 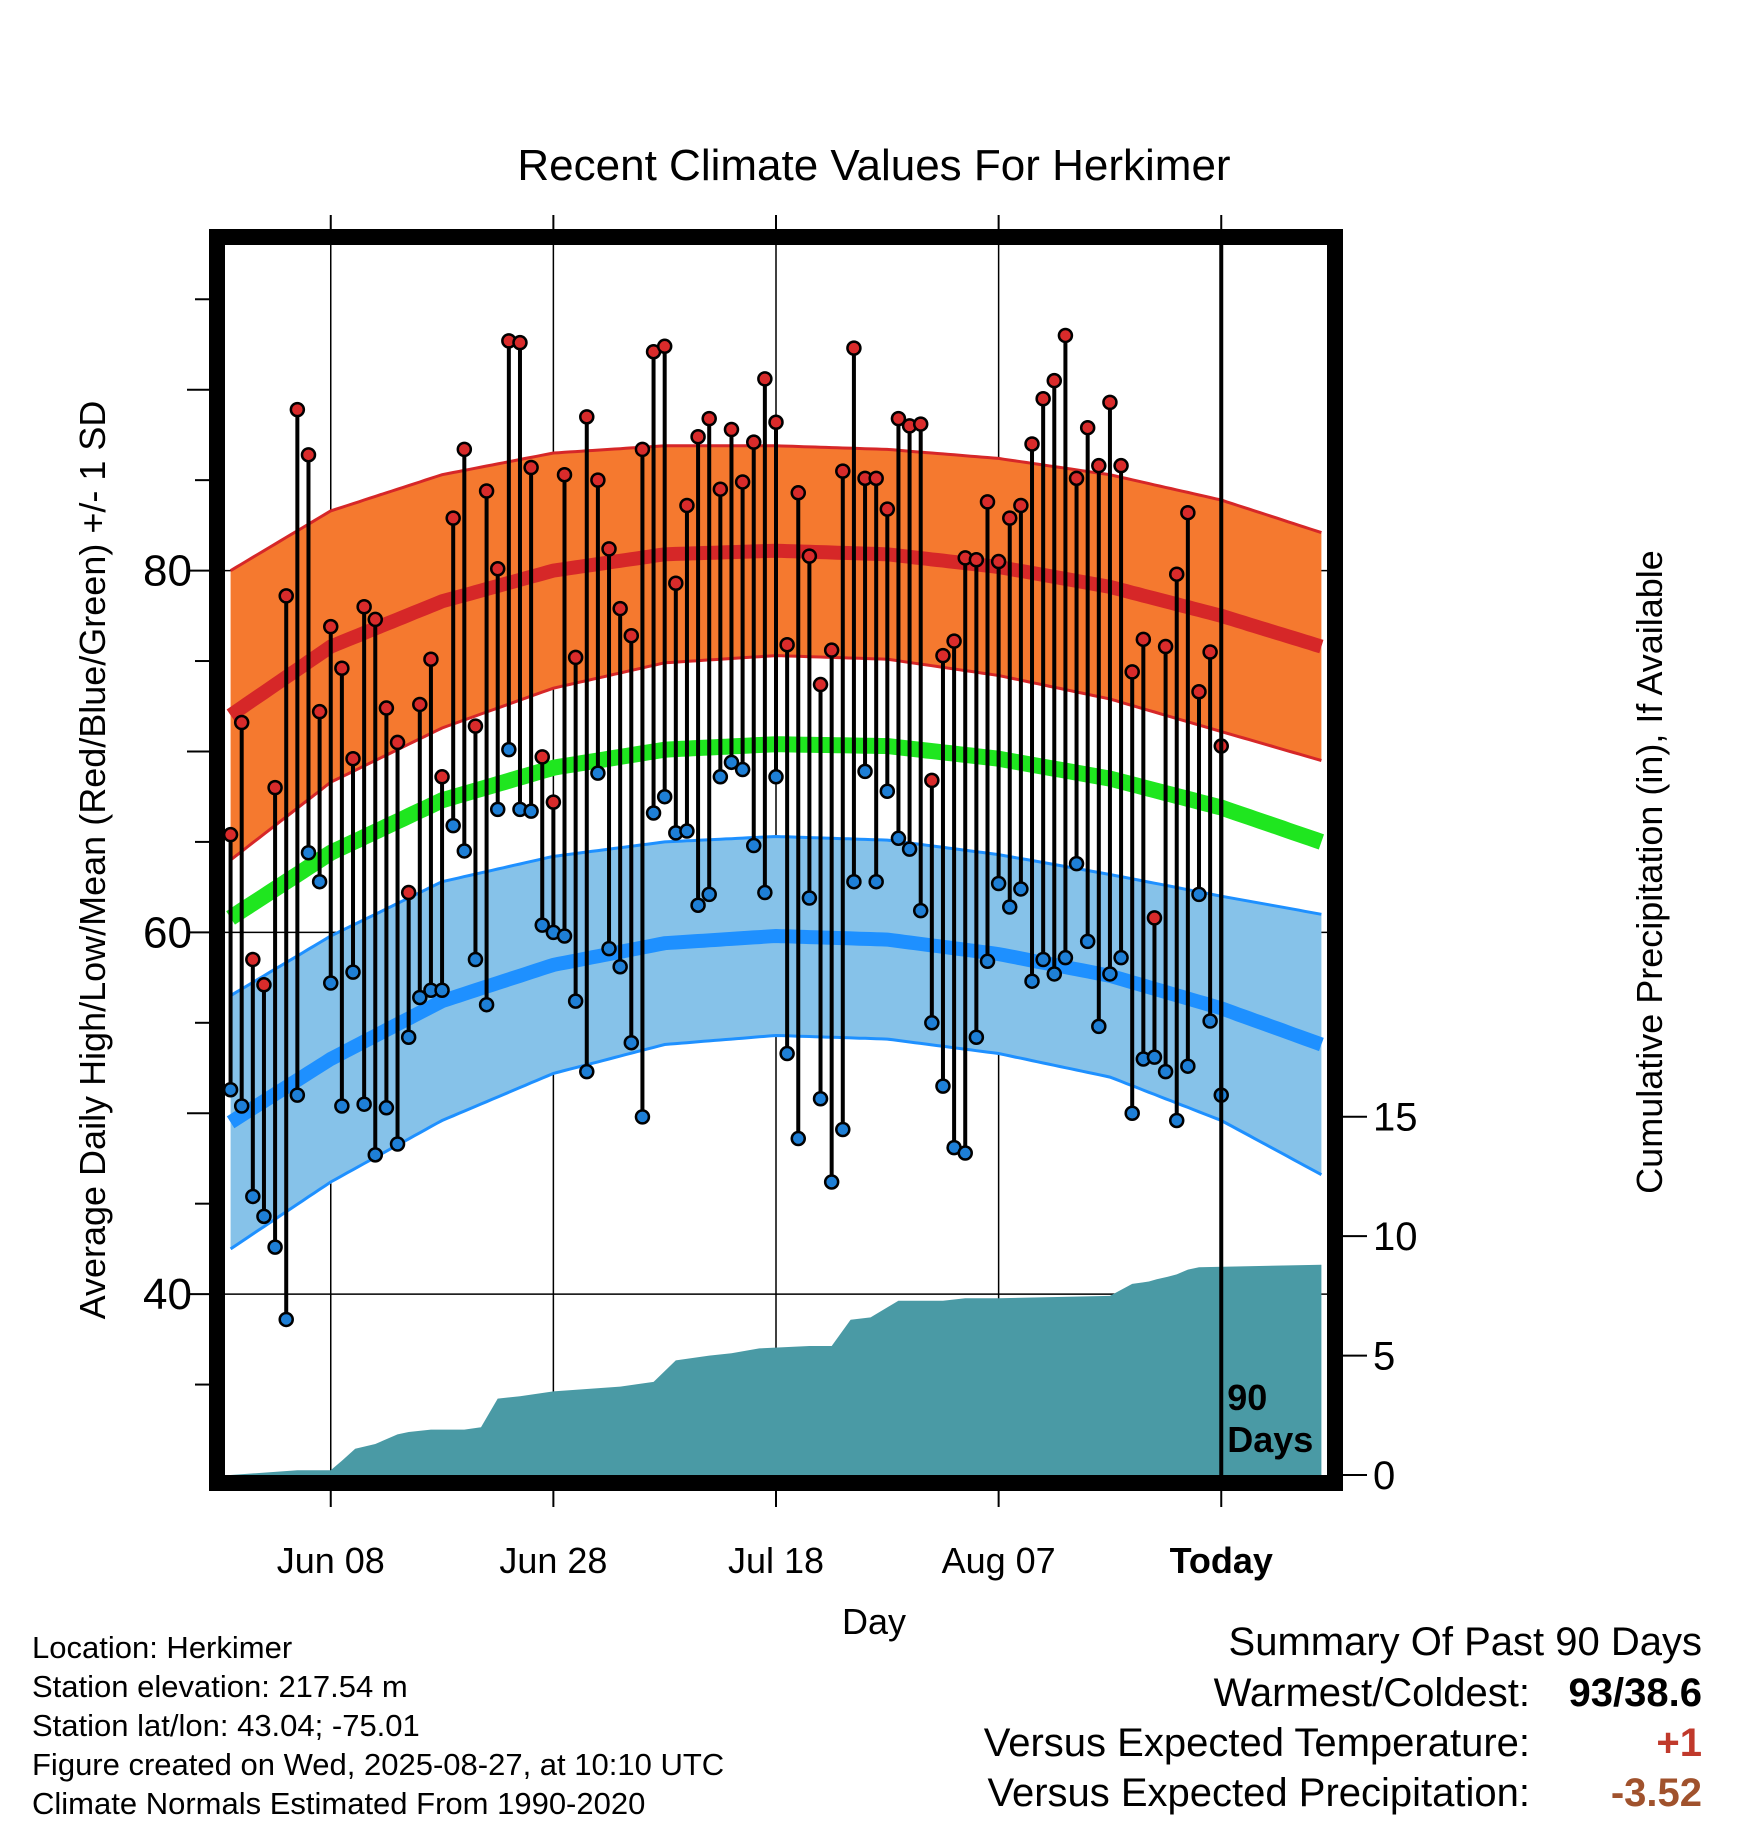 I want to click on y-tick-label: 40, so click(x=167, y=1294).